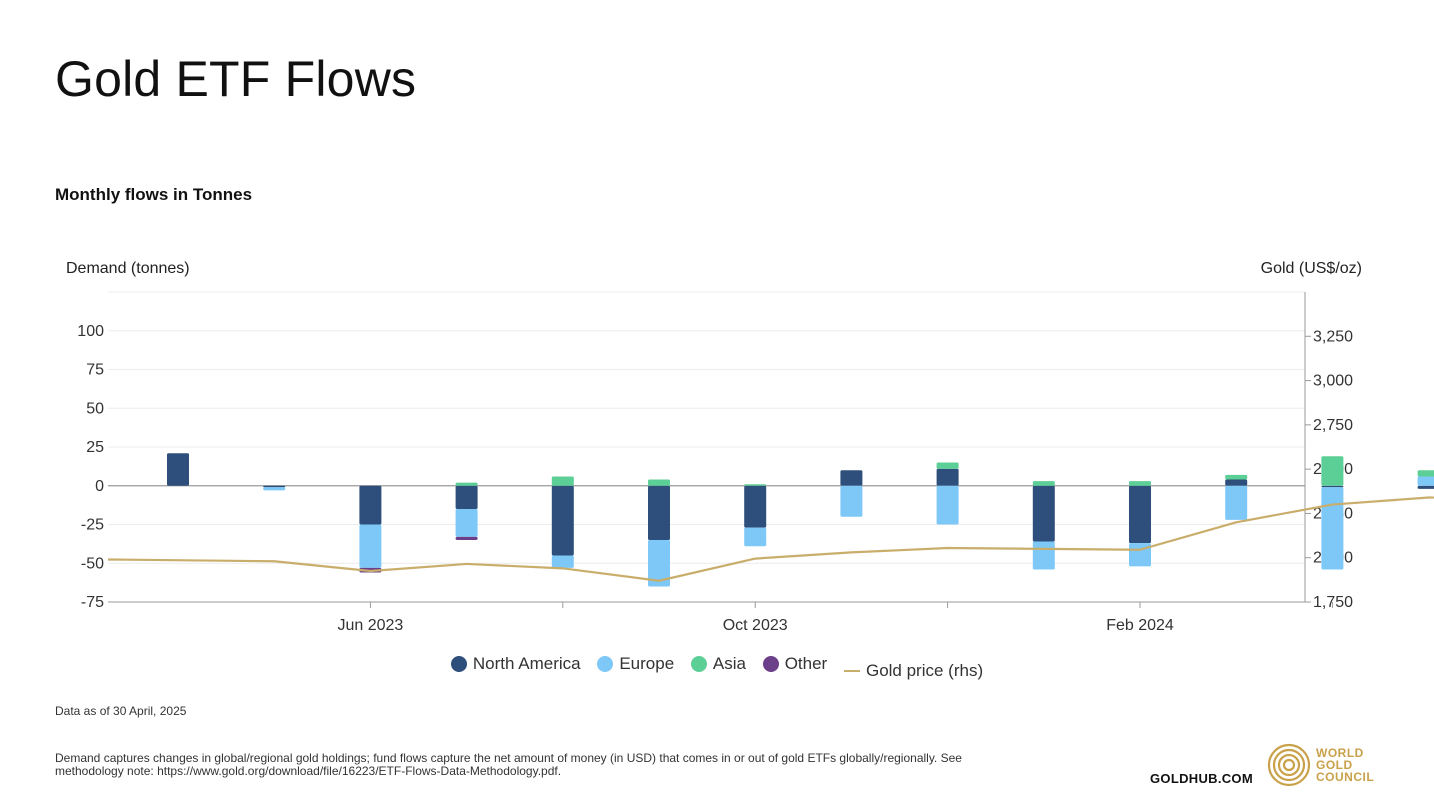 The image size is (1434, 808). I want to click on y2-tick-label: 1,750, so click(1333, 602).